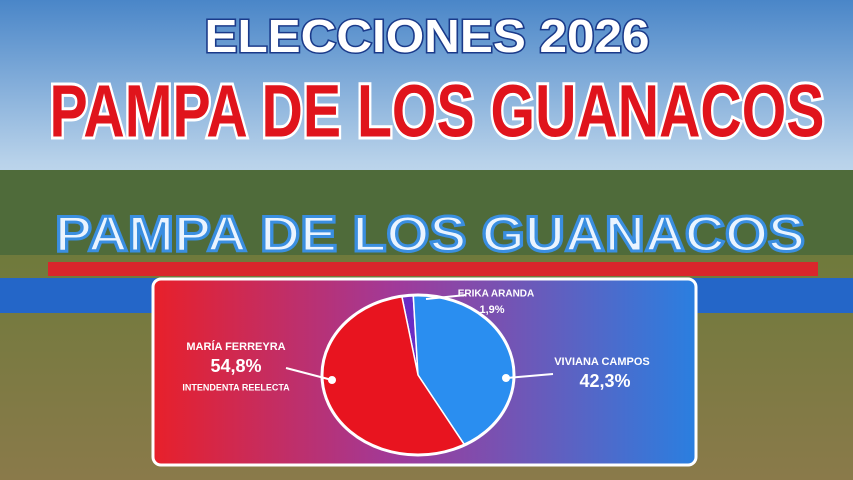 The height and width of the screenshot is (480, 853). What do you see at coordinates (235, 366) in the screenshot?
I see `slice-label: 54,8%` at bounding box center [235, 366].